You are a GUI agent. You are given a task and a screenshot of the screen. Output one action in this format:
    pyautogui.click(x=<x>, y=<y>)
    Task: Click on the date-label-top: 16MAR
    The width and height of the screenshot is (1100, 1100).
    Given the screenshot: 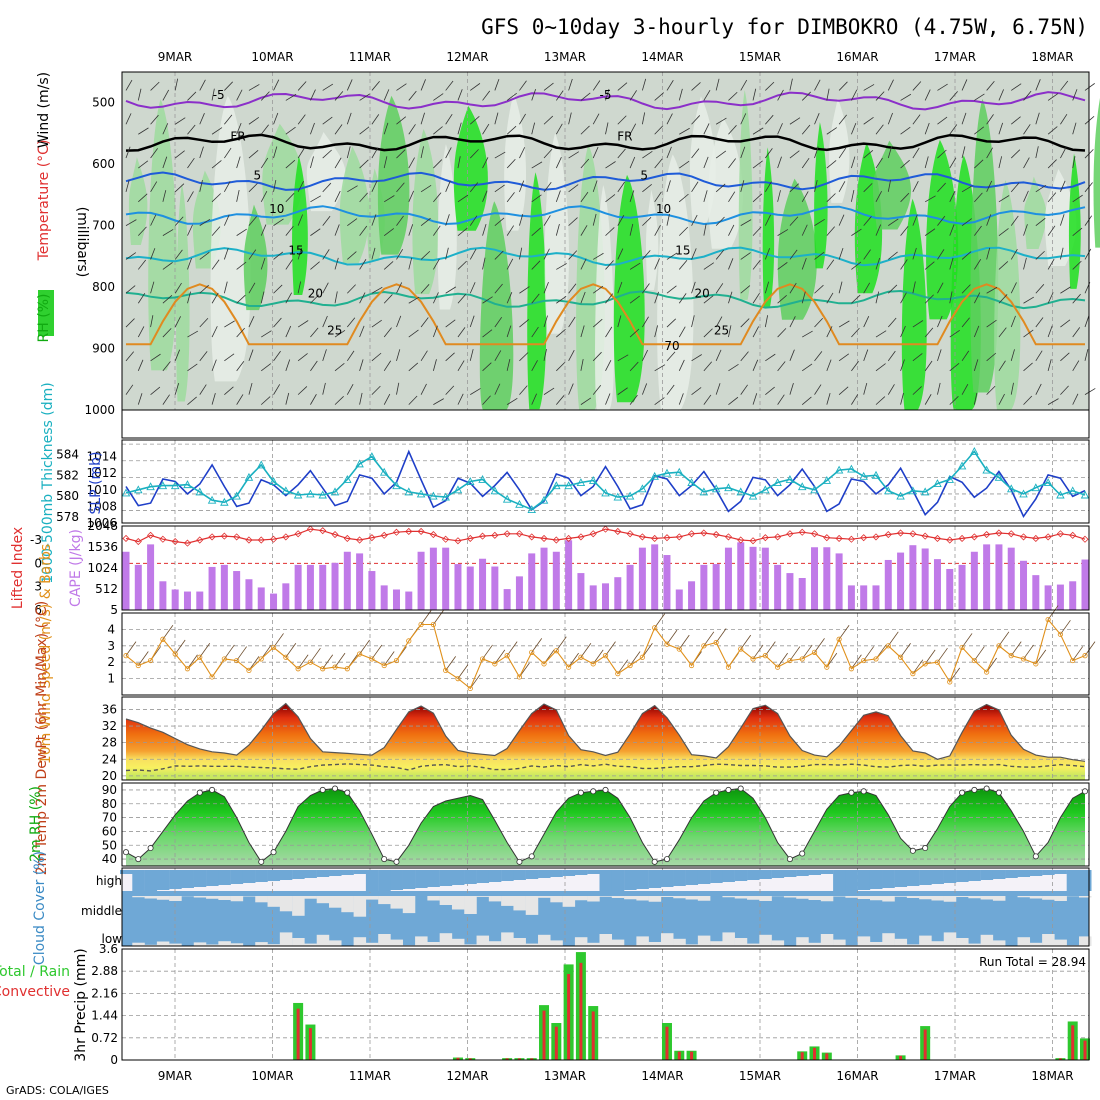 What is the action you would take?
    pyautogui.click(x=857, y=57)
    